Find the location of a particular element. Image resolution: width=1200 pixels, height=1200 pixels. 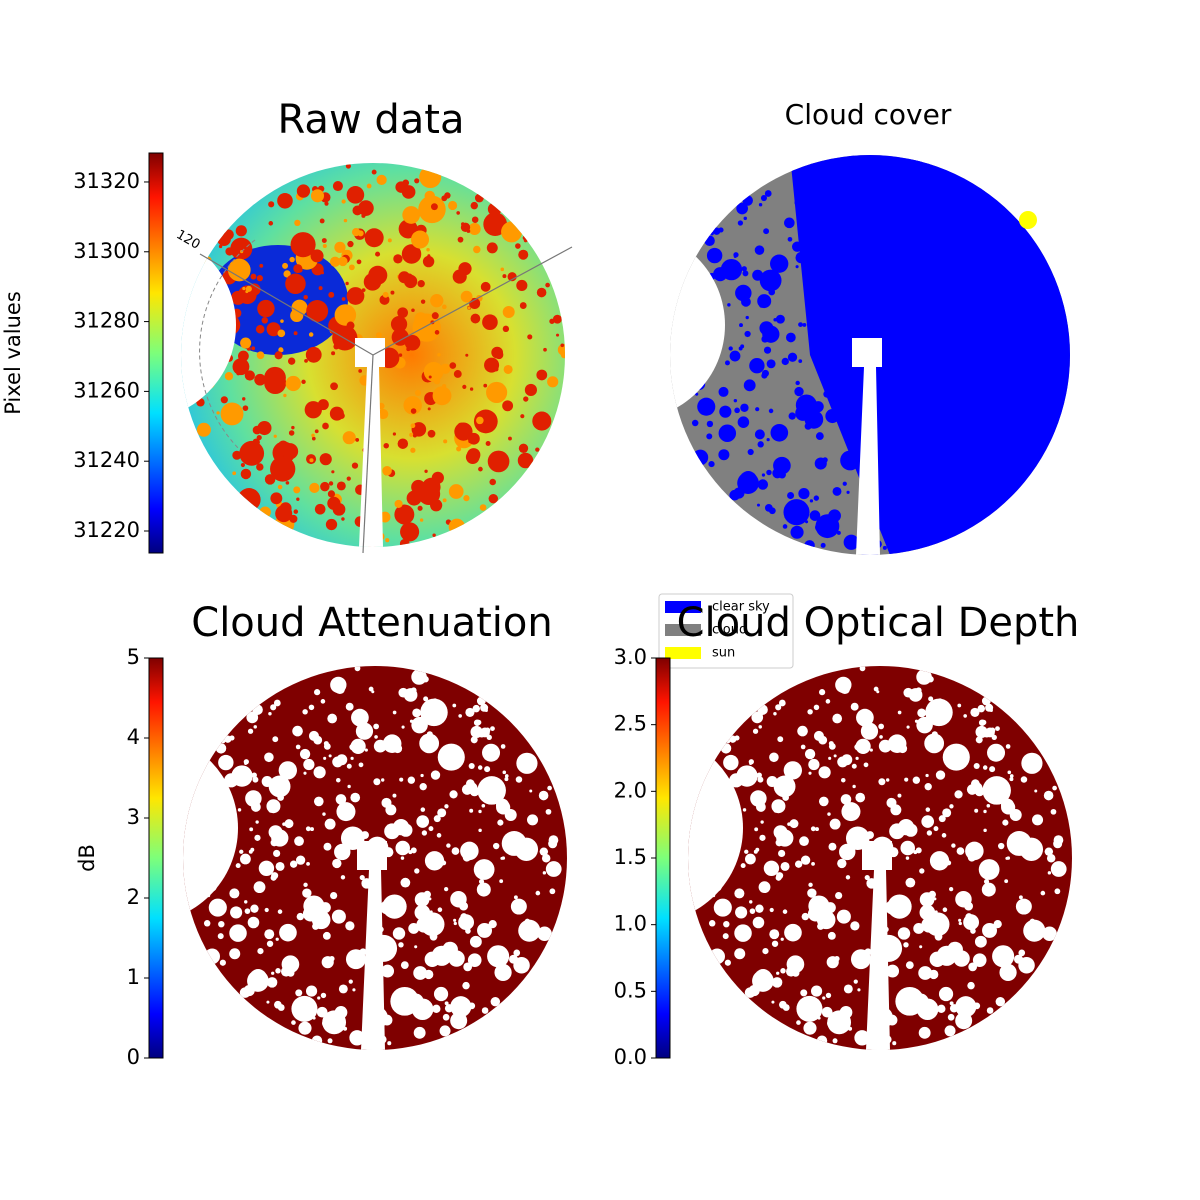

mask-pole is located at coordinates (370, 442).